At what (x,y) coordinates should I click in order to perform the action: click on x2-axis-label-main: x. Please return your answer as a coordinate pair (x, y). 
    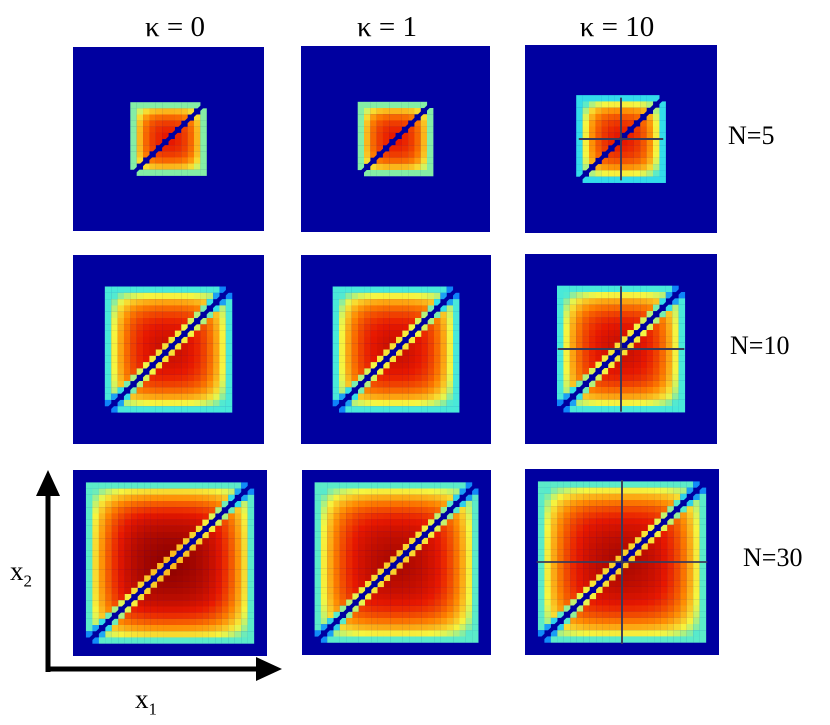
    Looking at the image, I should click on (17, 571).